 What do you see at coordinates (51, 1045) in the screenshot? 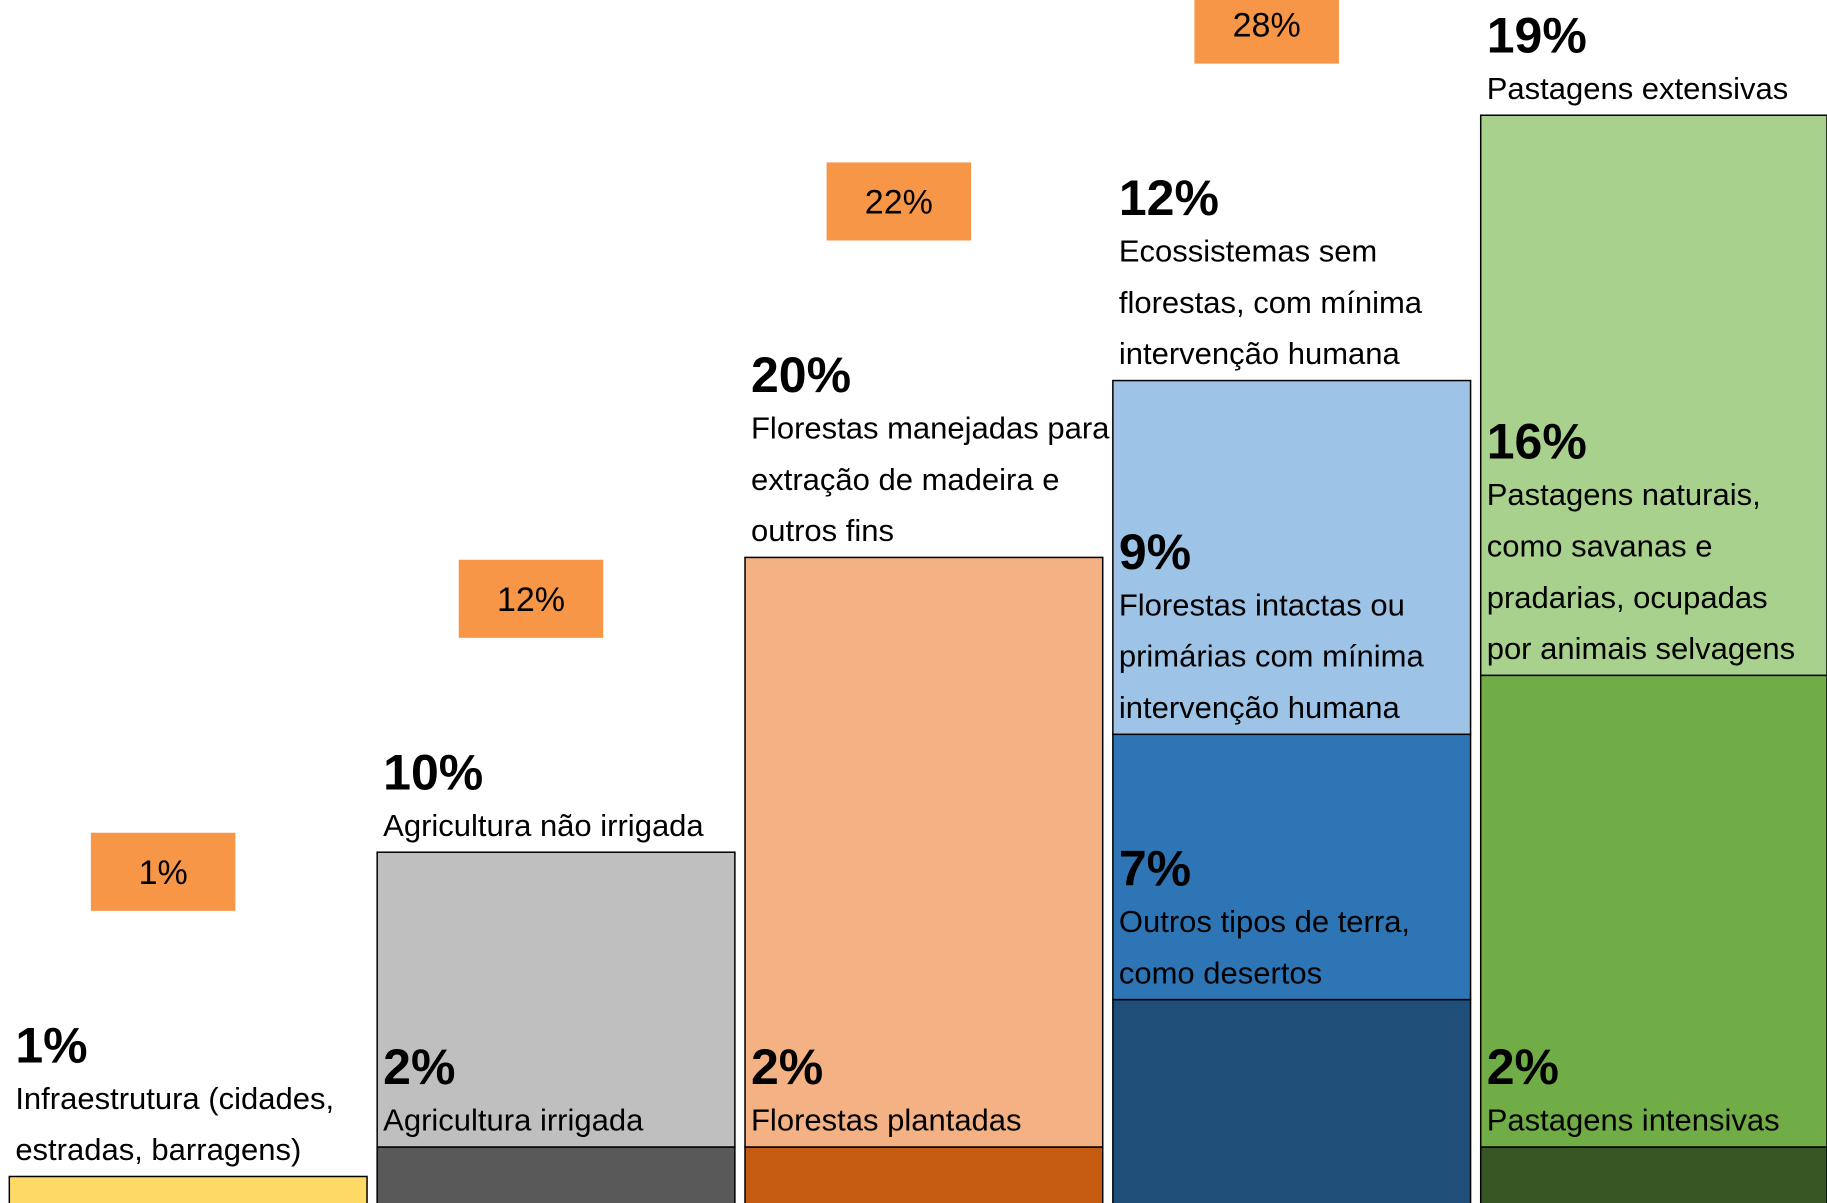
I see `value-label: 1%` at bounding box center [51, 1045].